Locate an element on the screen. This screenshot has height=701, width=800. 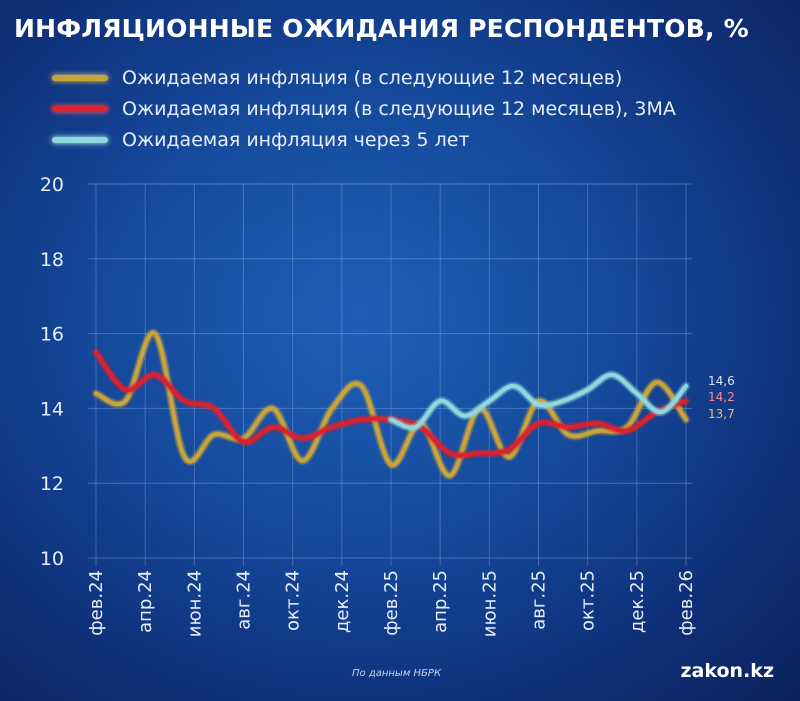
y-tick-10: 10 is located at coordinates (52, 559).